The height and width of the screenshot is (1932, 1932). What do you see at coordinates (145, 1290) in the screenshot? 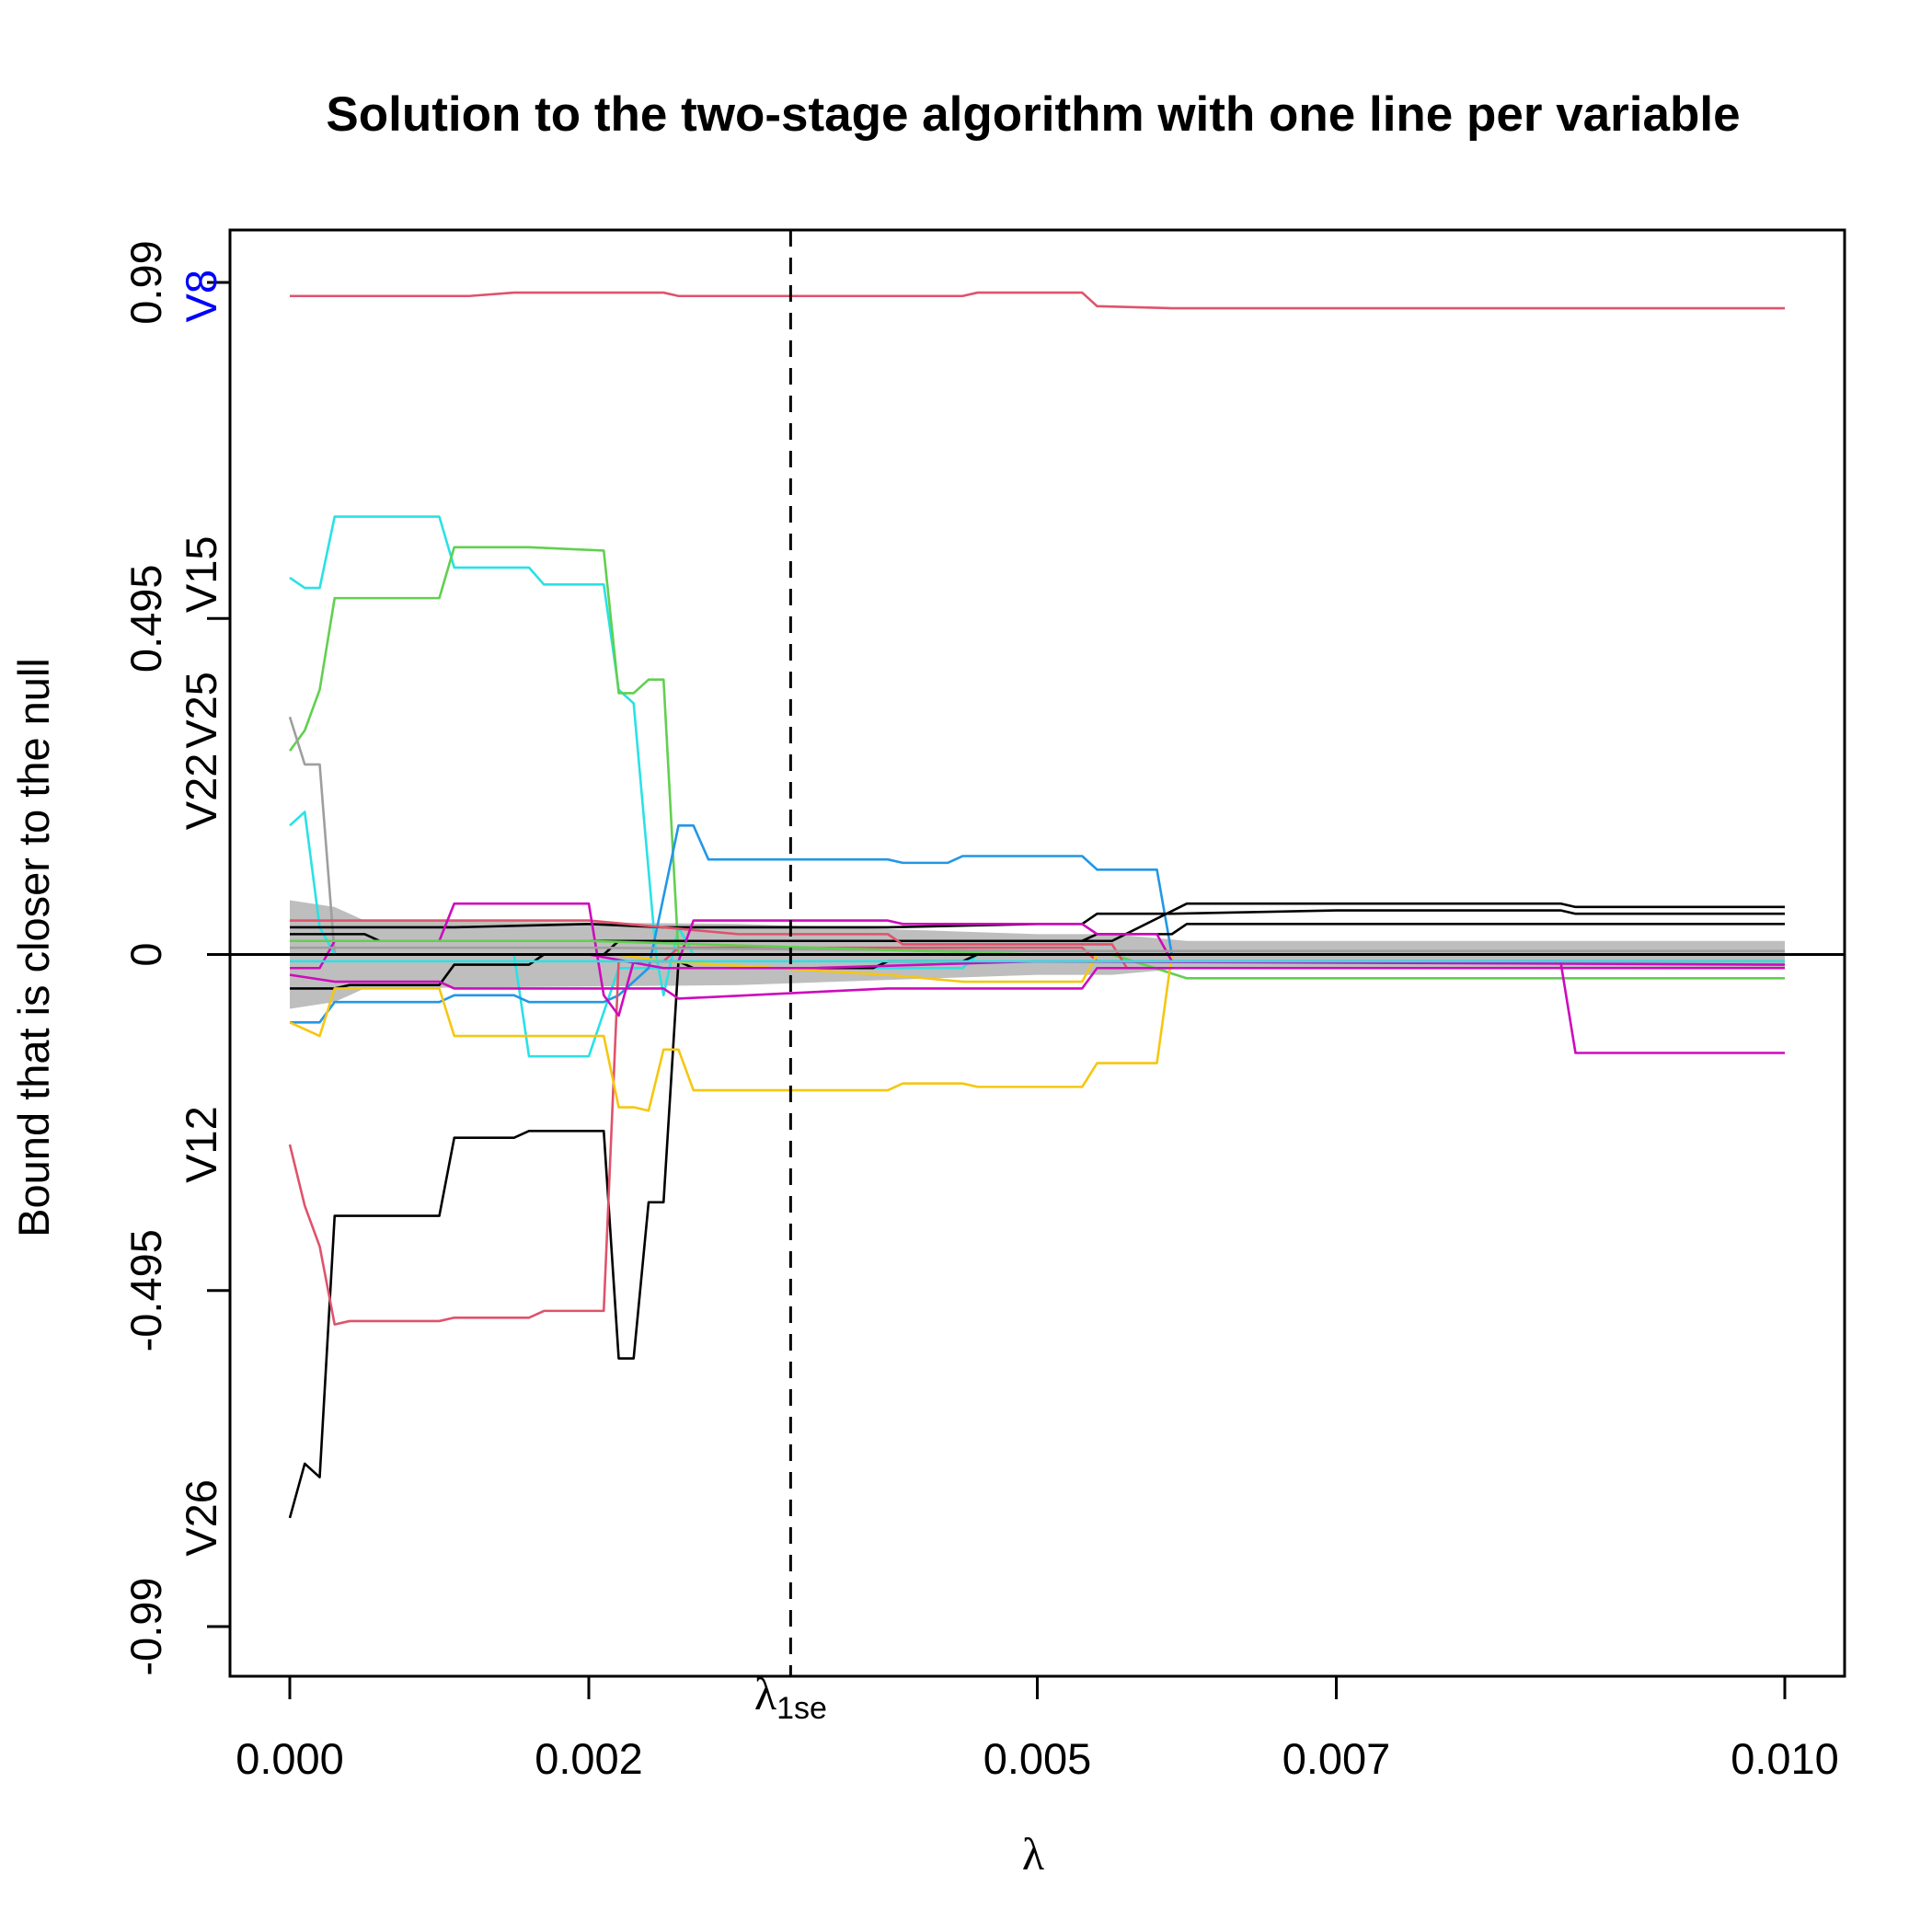
I see `y-tick-label: -0.495` at bounding box center [145, 1290].